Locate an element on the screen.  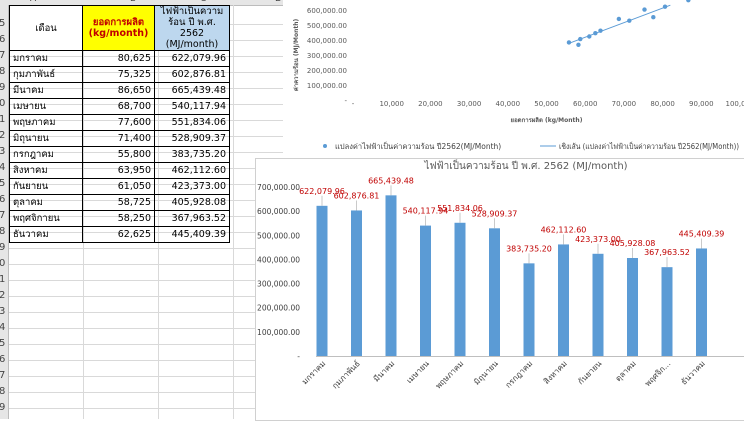
cell-energy: 367,963.52 is located at coordinates (192, 219).